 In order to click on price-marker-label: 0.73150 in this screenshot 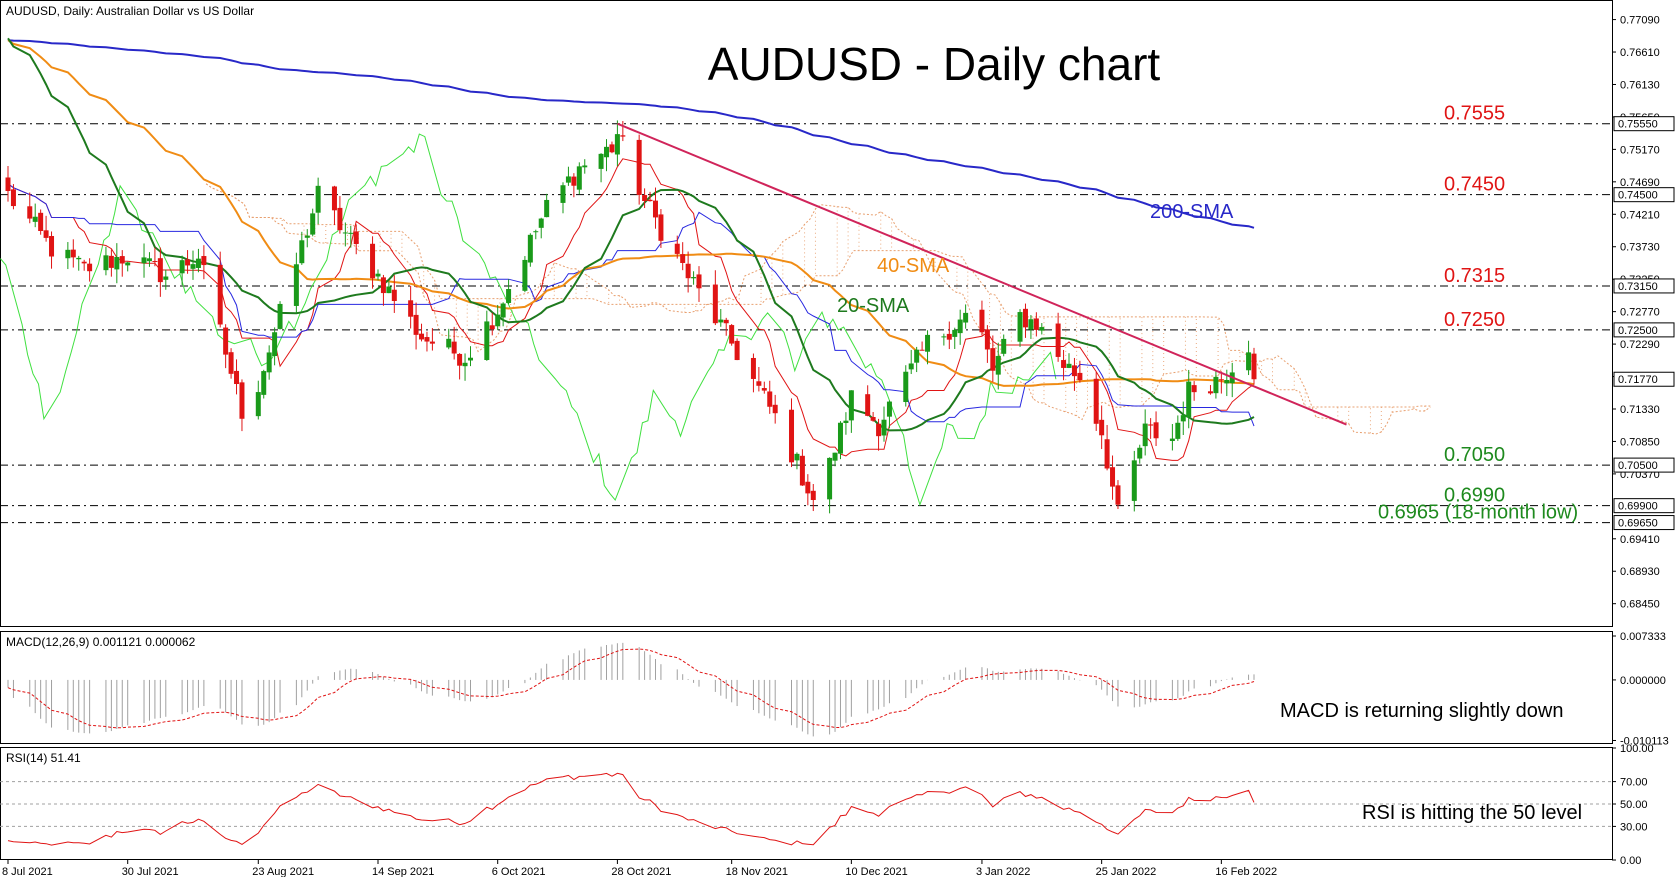, I will do `click(1638, 287)`.